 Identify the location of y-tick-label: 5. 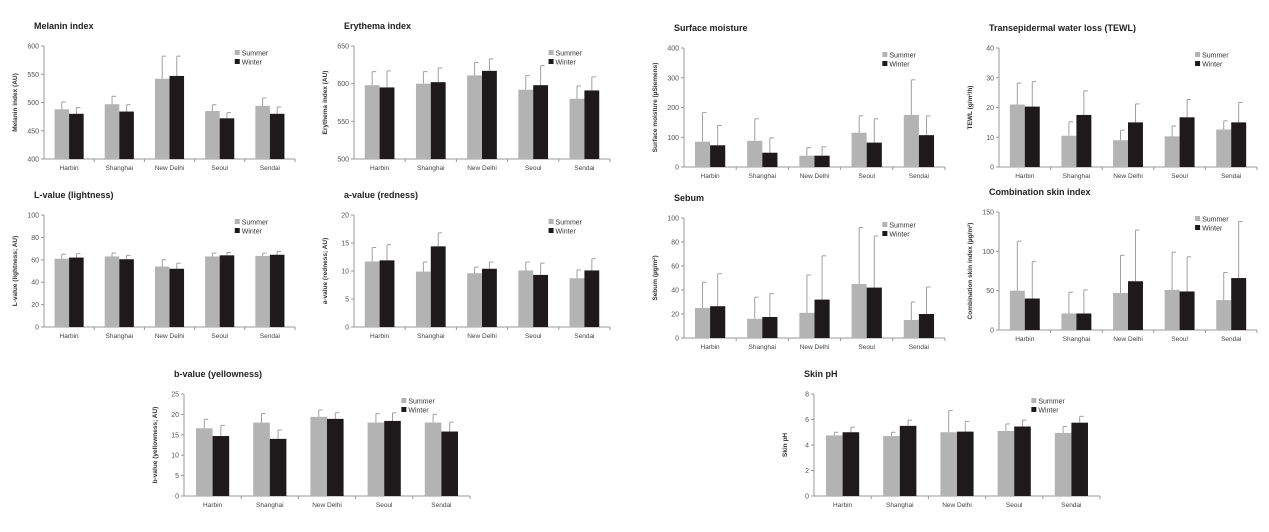
(347, 300).